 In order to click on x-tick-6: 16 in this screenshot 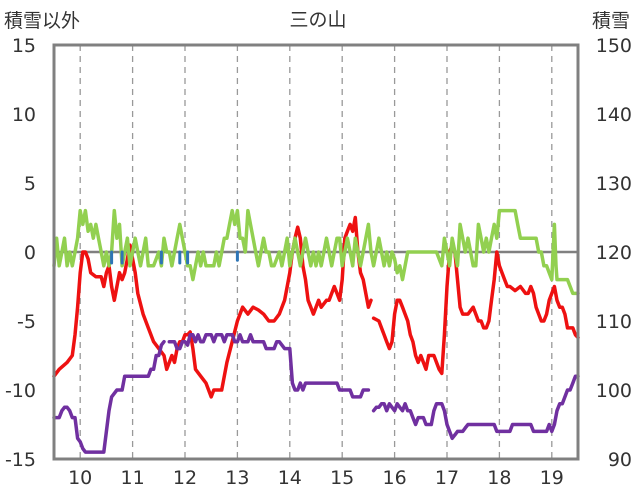, I will do `click(395, 478)`.